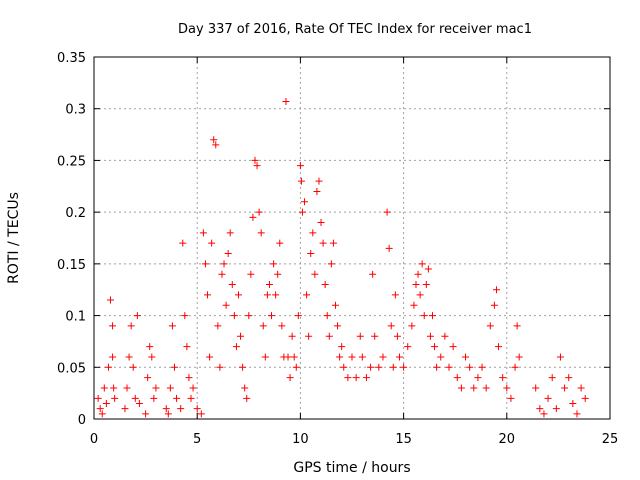  Describe the element at coordinates (300, 439) in the screenshot. I see `x-tick-label: 10` at that location.